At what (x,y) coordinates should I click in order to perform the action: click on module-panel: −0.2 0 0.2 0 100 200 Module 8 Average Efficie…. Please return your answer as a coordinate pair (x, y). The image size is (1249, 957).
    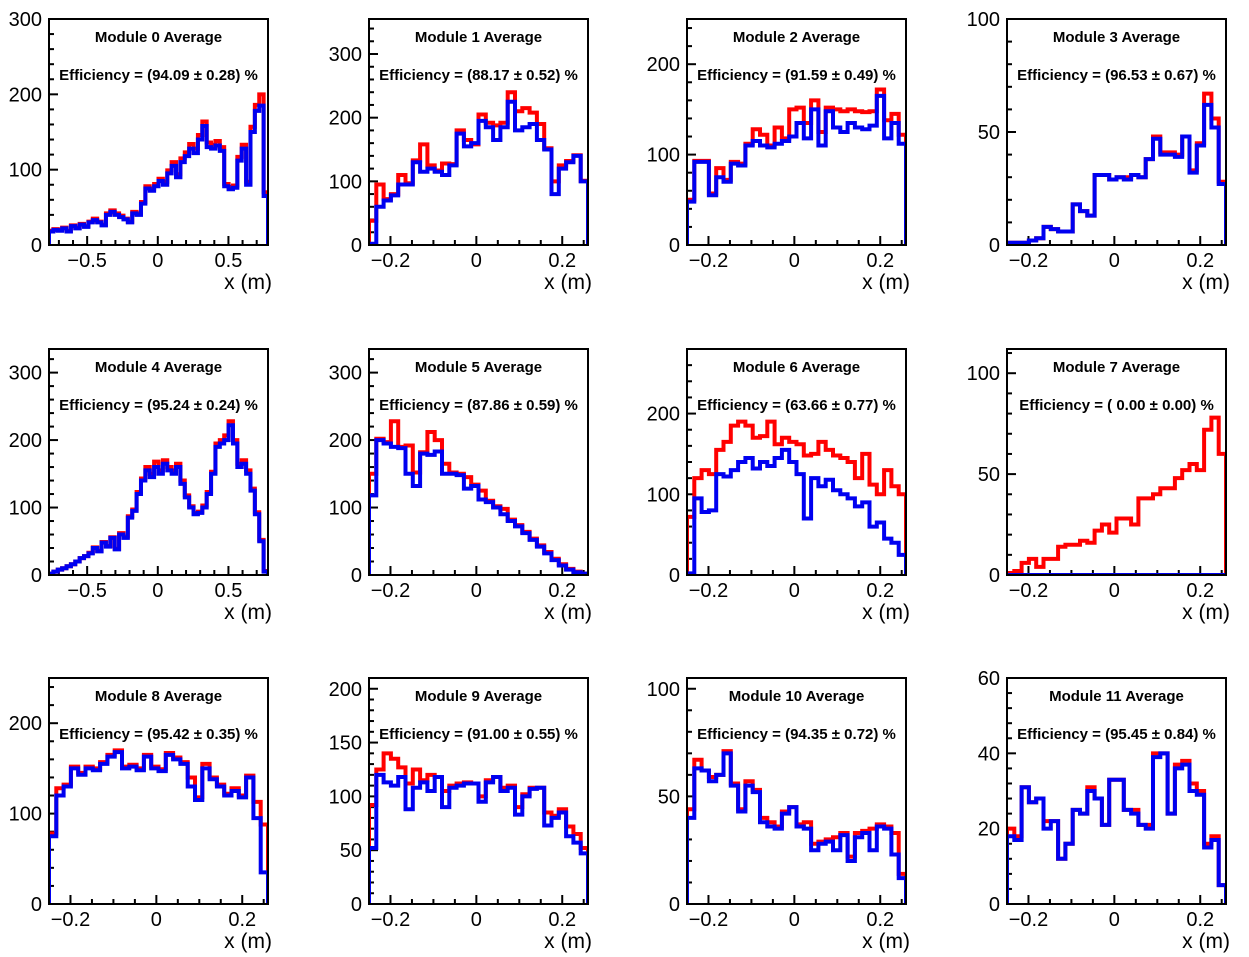
    Looking at the image, I should click on (156, 797).